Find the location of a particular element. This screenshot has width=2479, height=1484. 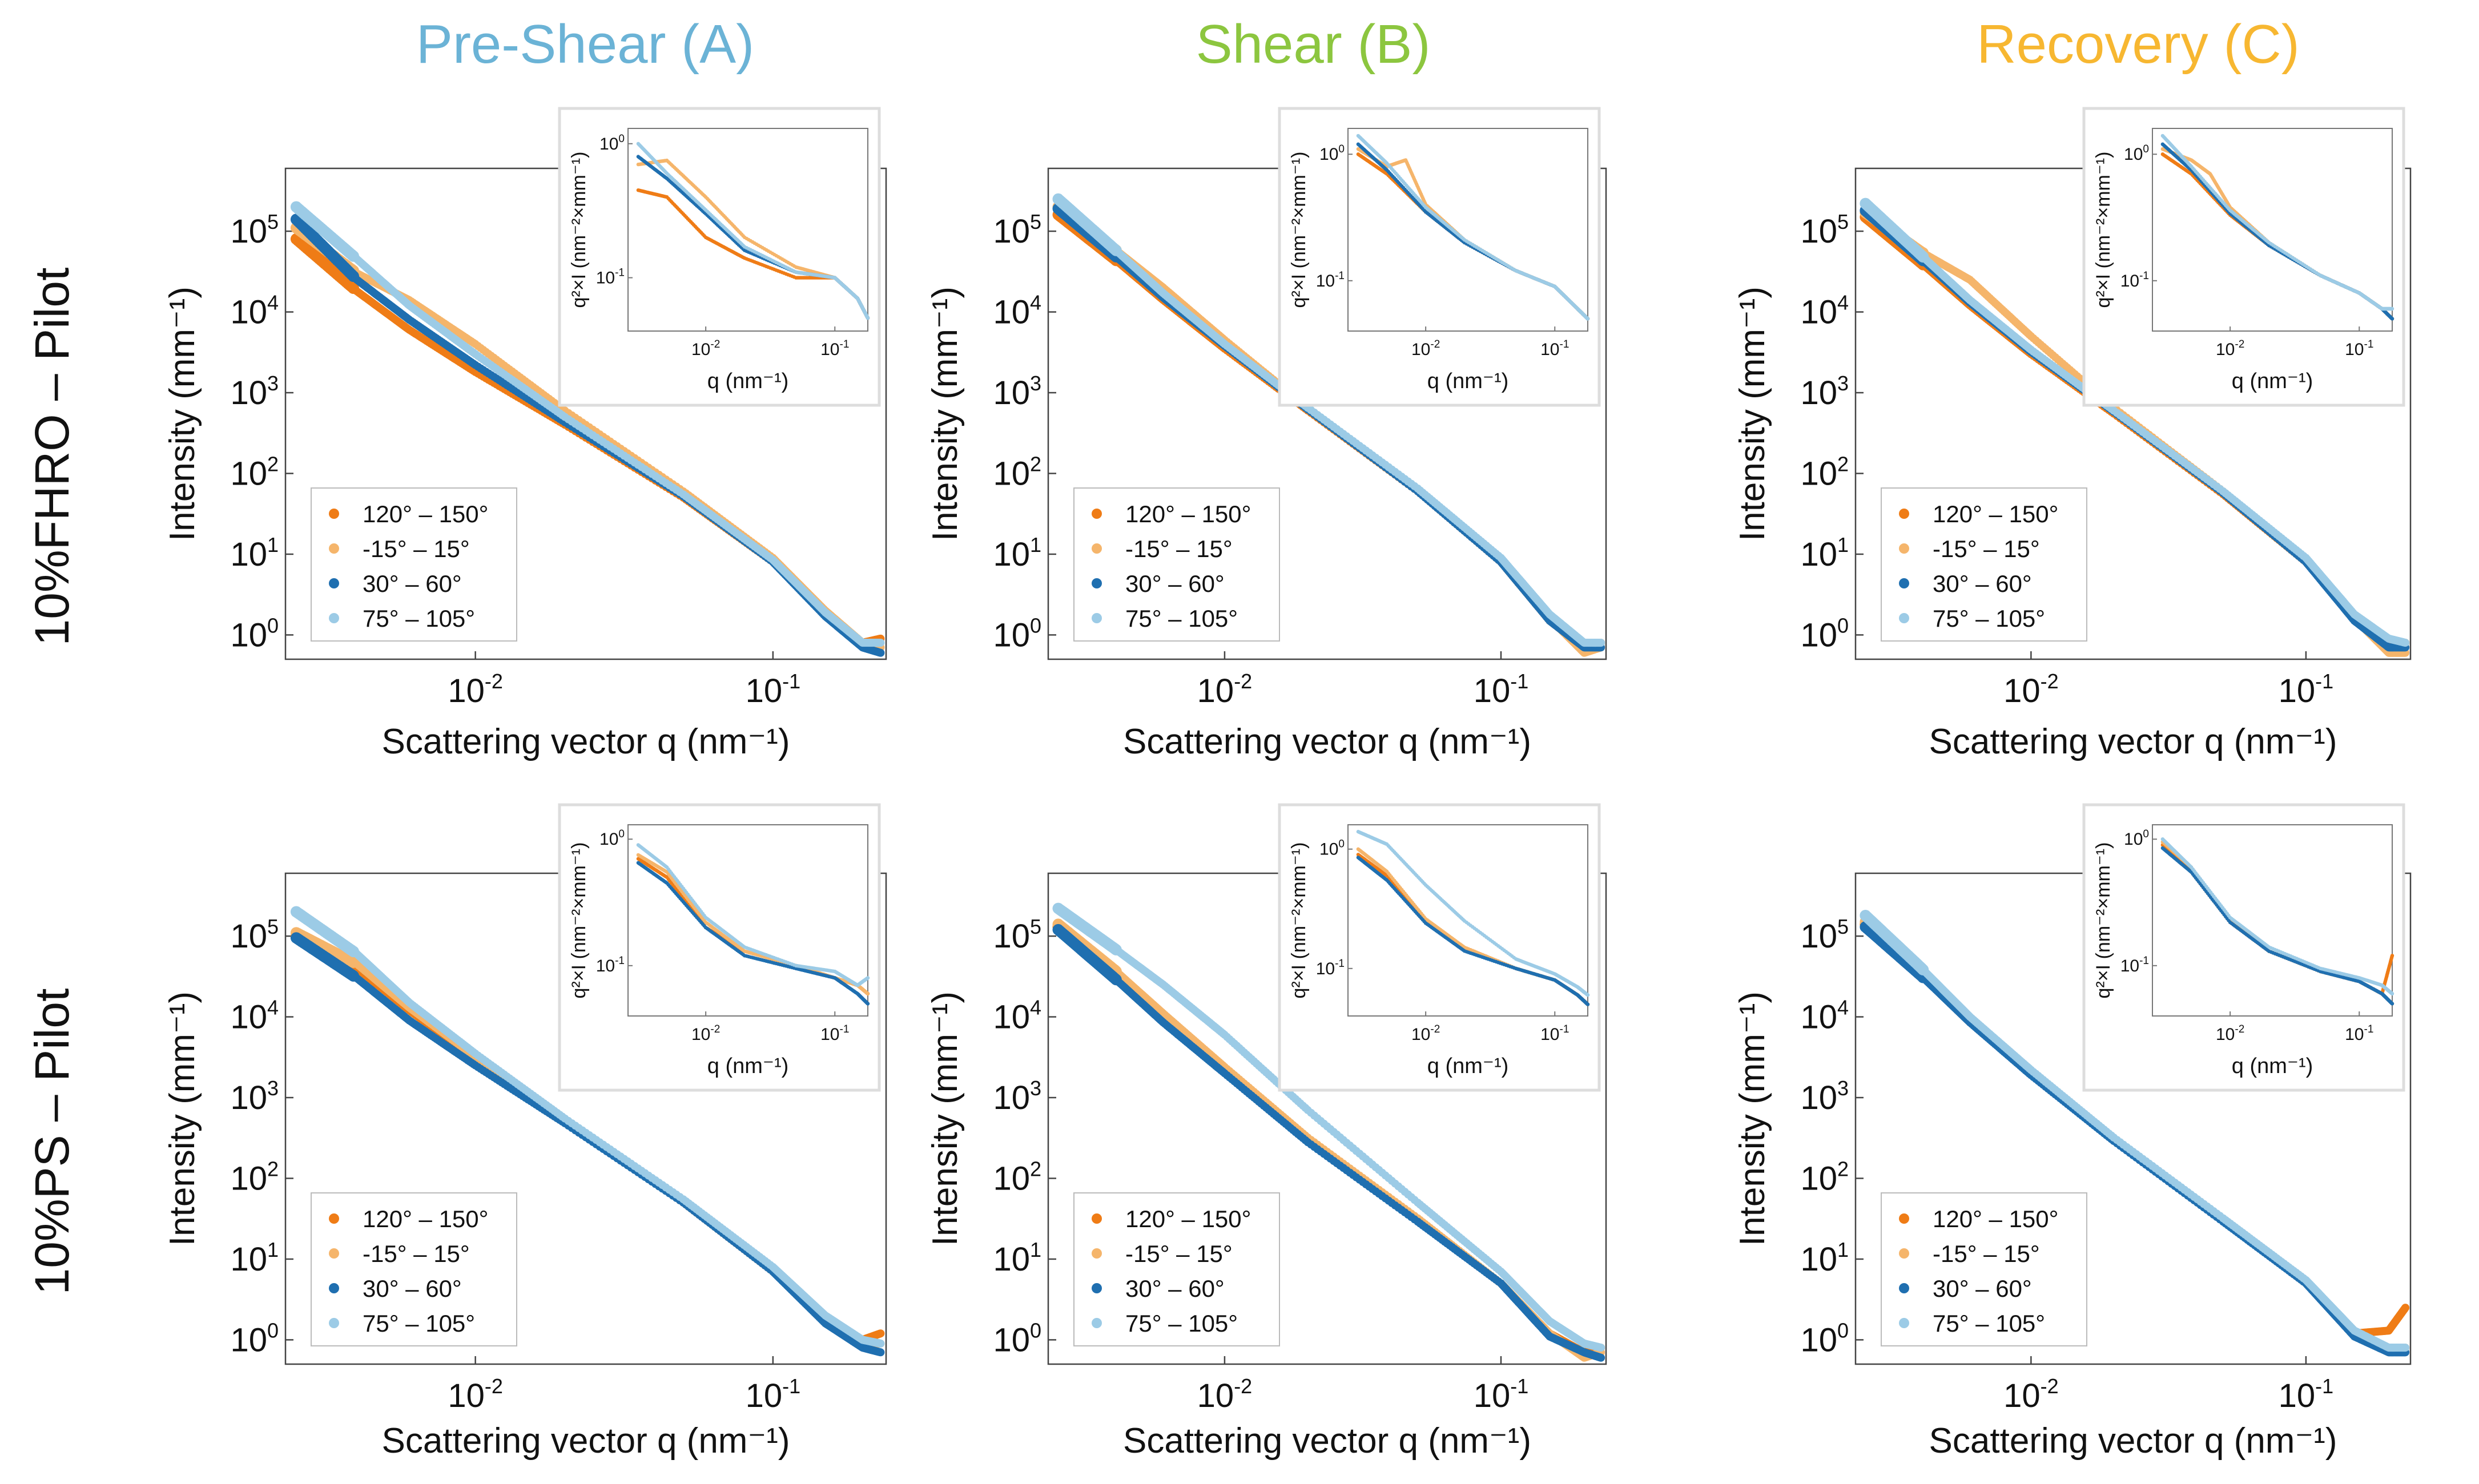

y-tick-label-3: 10³ is located at coordinates (1017, 392).